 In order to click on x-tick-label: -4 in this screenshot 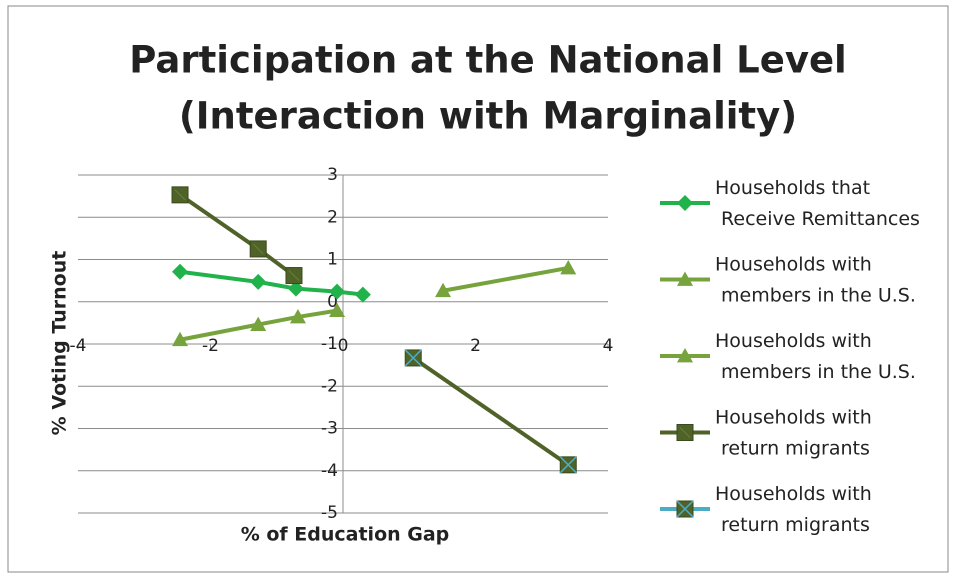, I will do `click(78, 346)`.